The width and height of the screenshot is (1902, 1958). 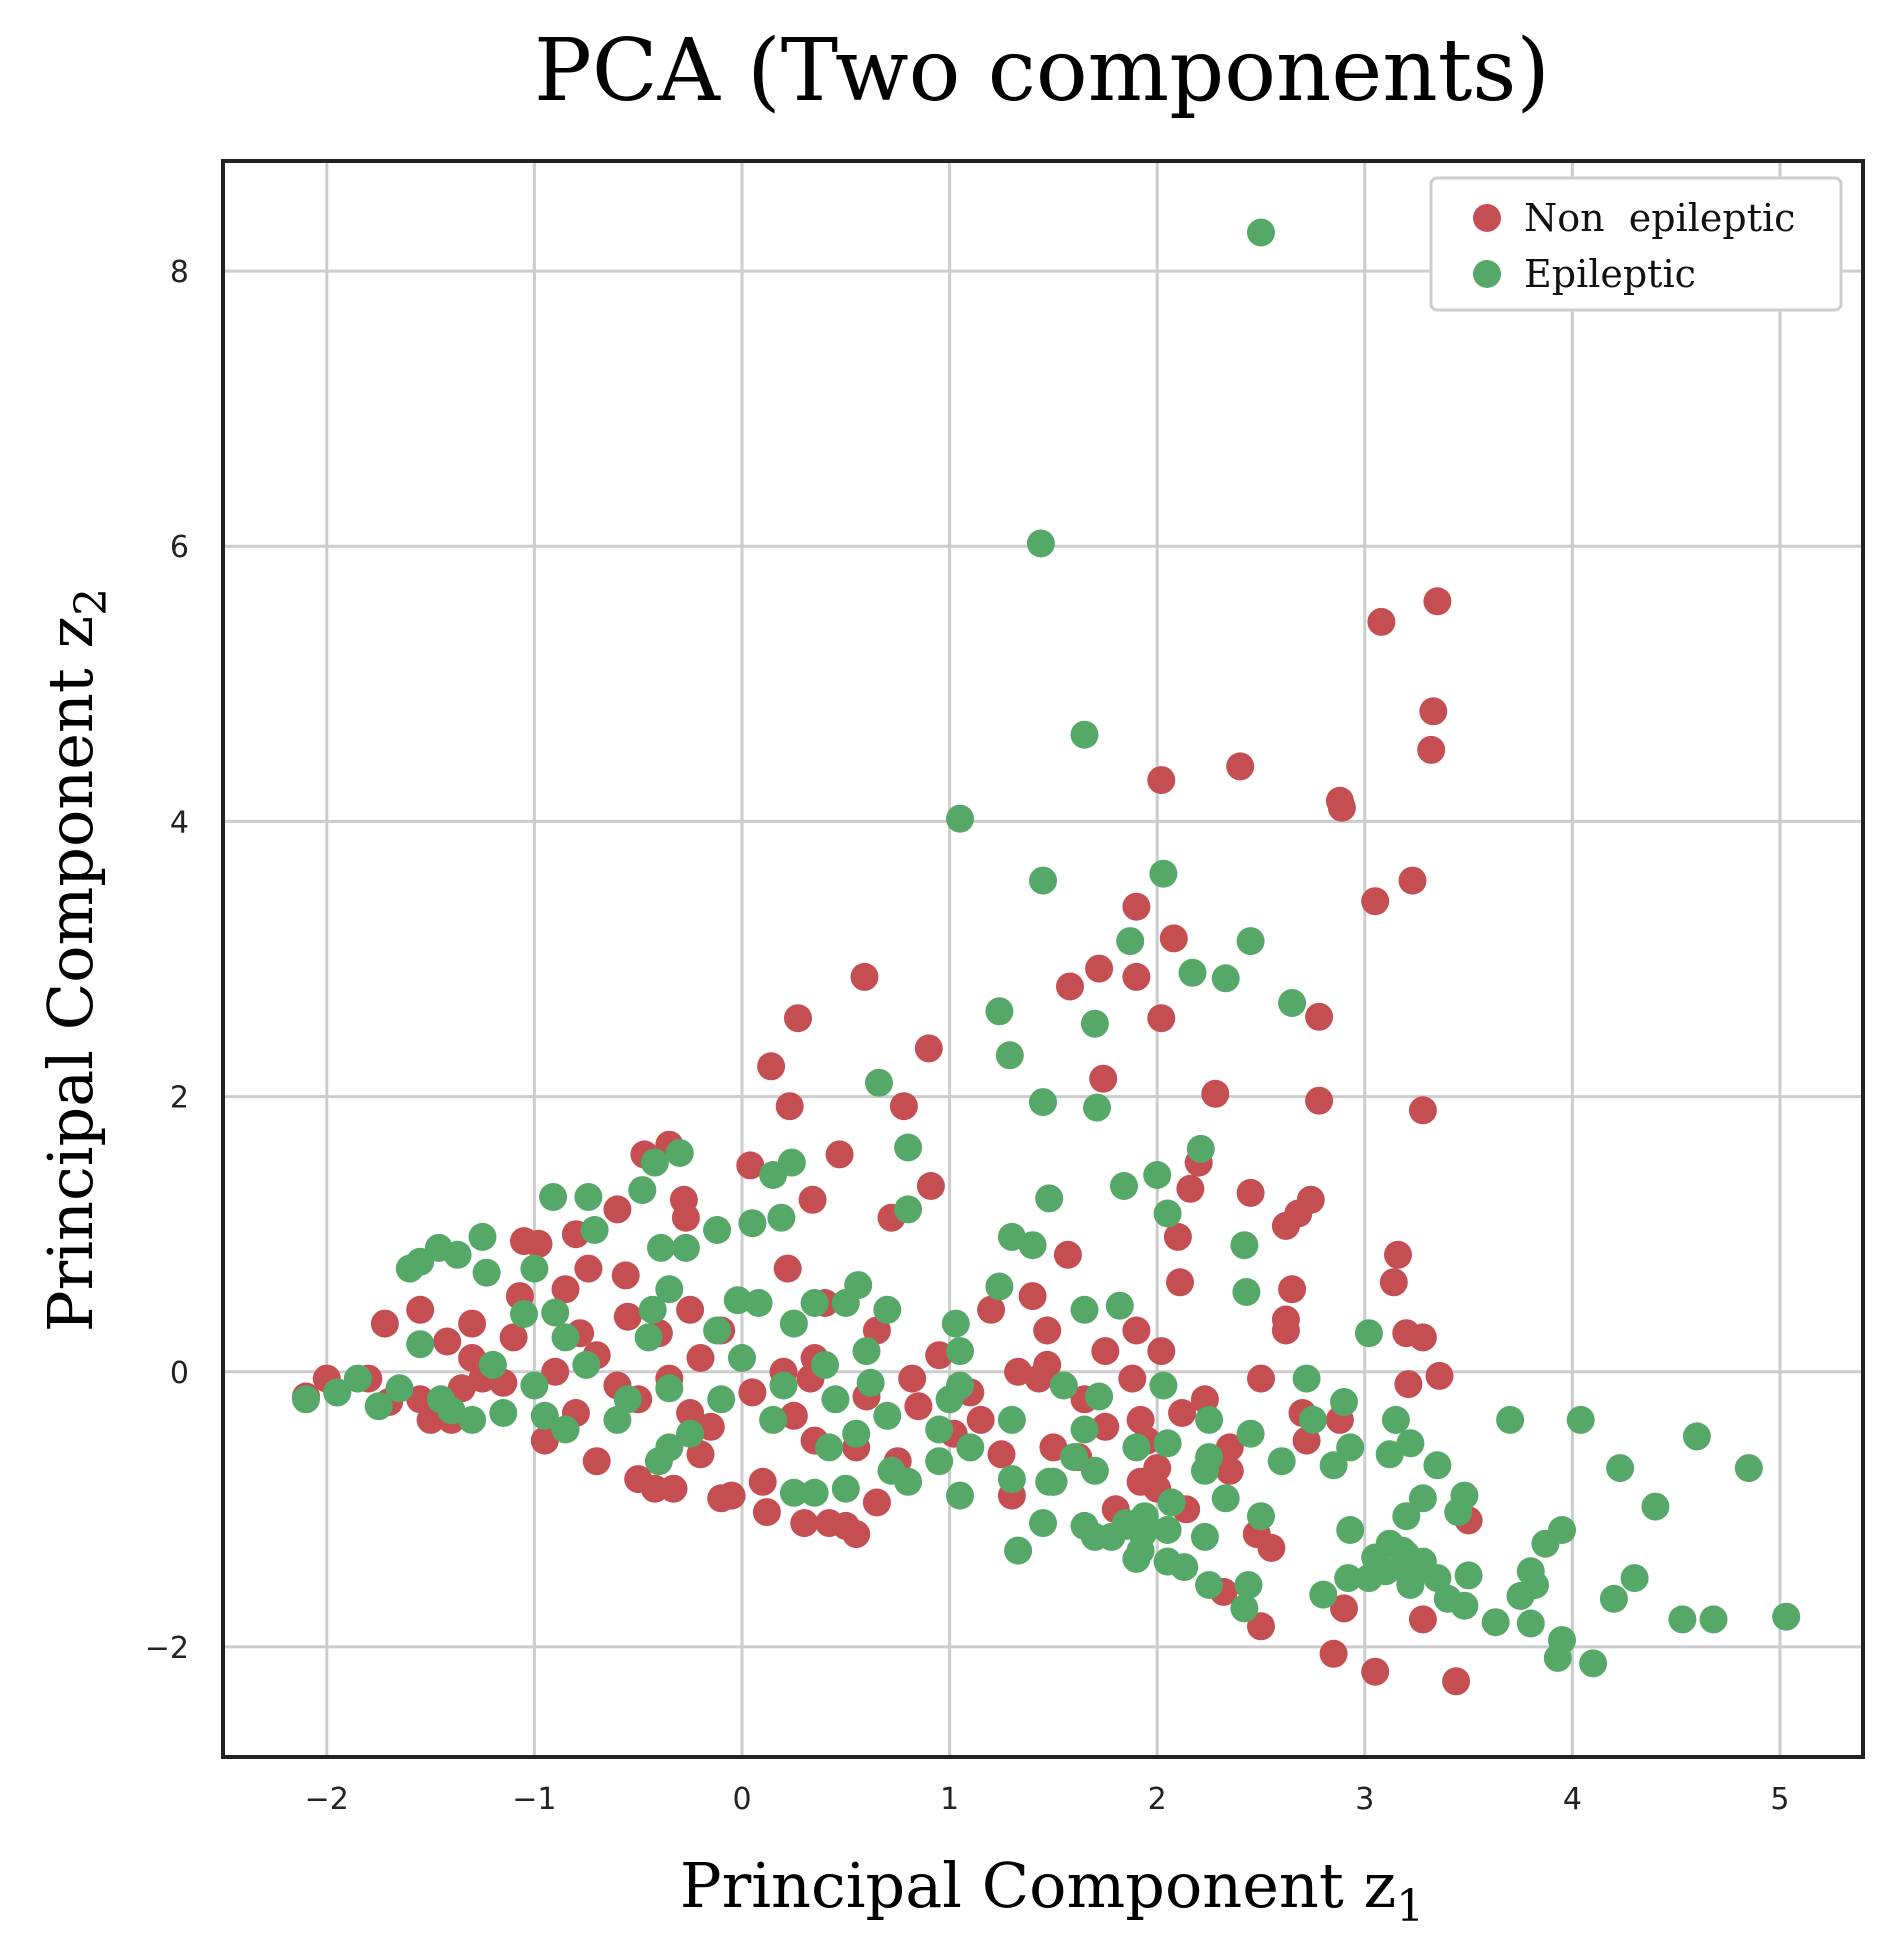 What do you see at coordinates (741, 1799) in the screenshot?
I see `x-tick-label: 0` at bounding box center [741, 1799].